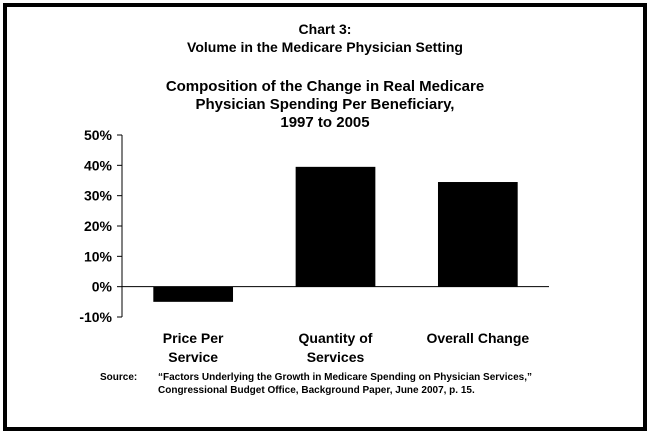 The width and height of the screenshot is (650, 431). Describe the element at coordinates (336, 338) in the screenshot. I see `x-category-label: Quantity of` at that location.